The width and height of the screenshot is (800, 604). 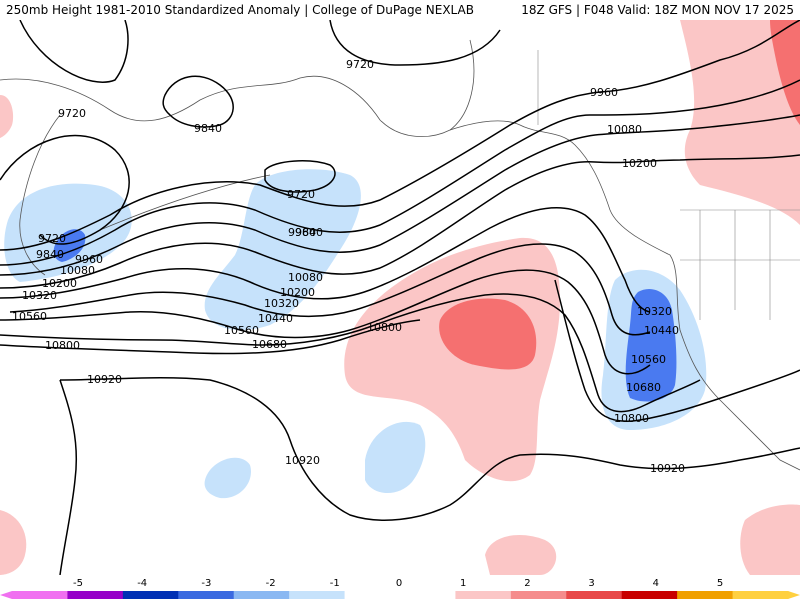 What do you see at coordinates (237, 88) in the screenshot?
I see `asia-coastline` at bounding box center [237, 88].